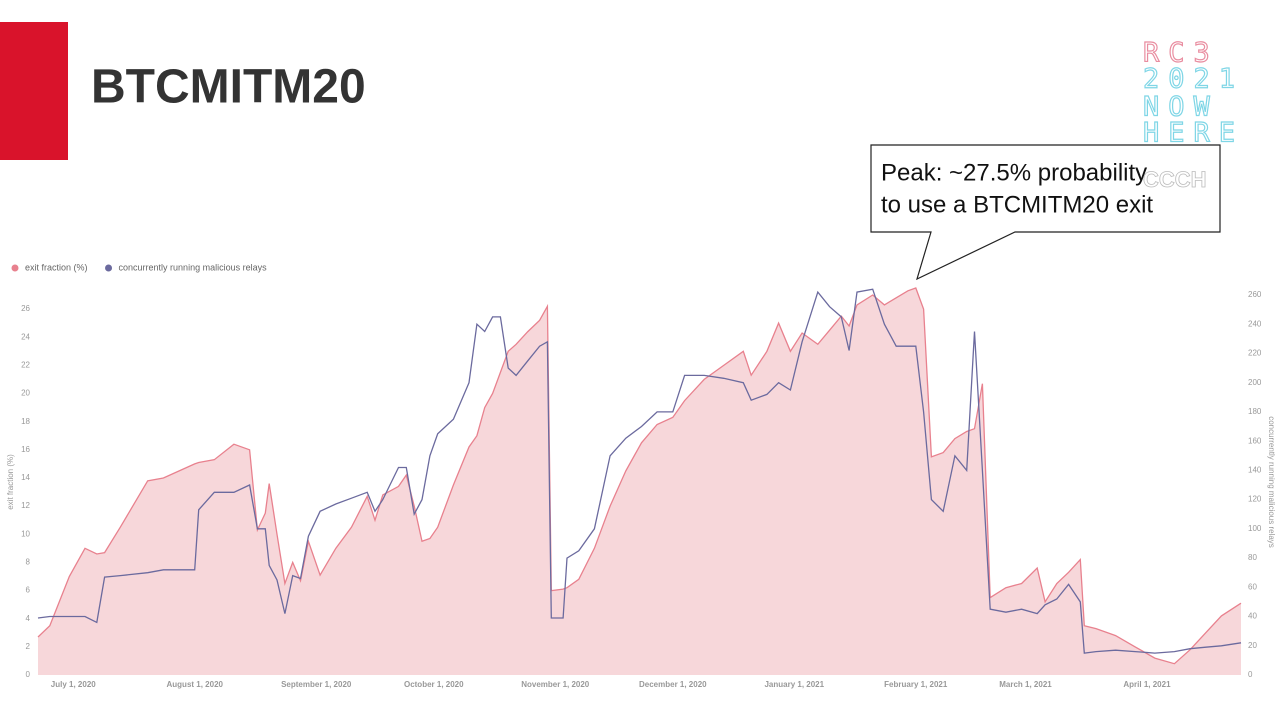 This screenshot has width=1280, height=725. What do you see at coordinates (25, 533) in the screenshot?
I see `y-tick-label: 10` at bounding box center [25, 533].